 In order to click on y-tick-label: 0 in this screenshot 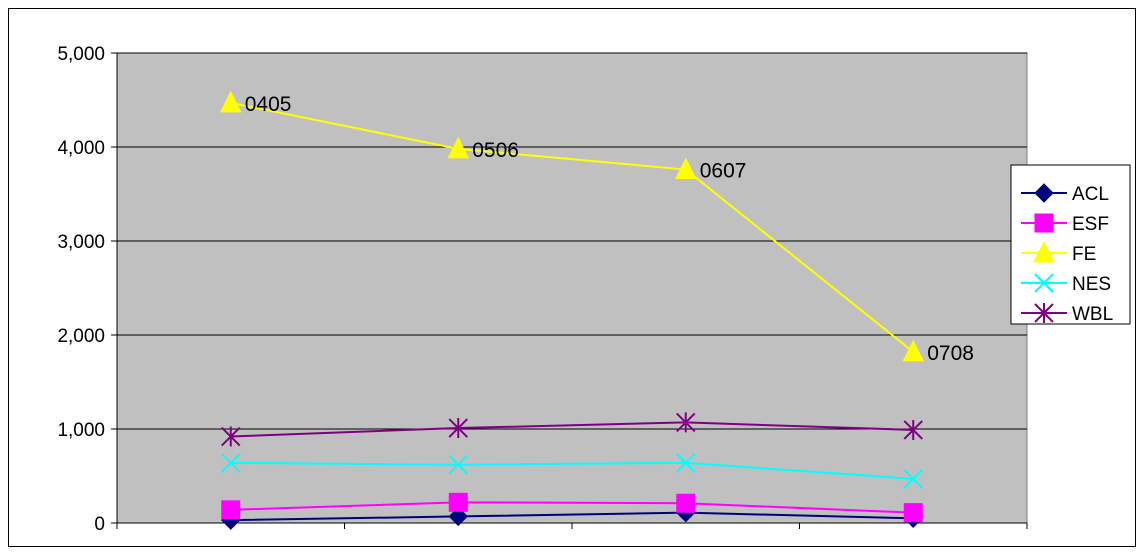, I will do `click(99, 524)`.